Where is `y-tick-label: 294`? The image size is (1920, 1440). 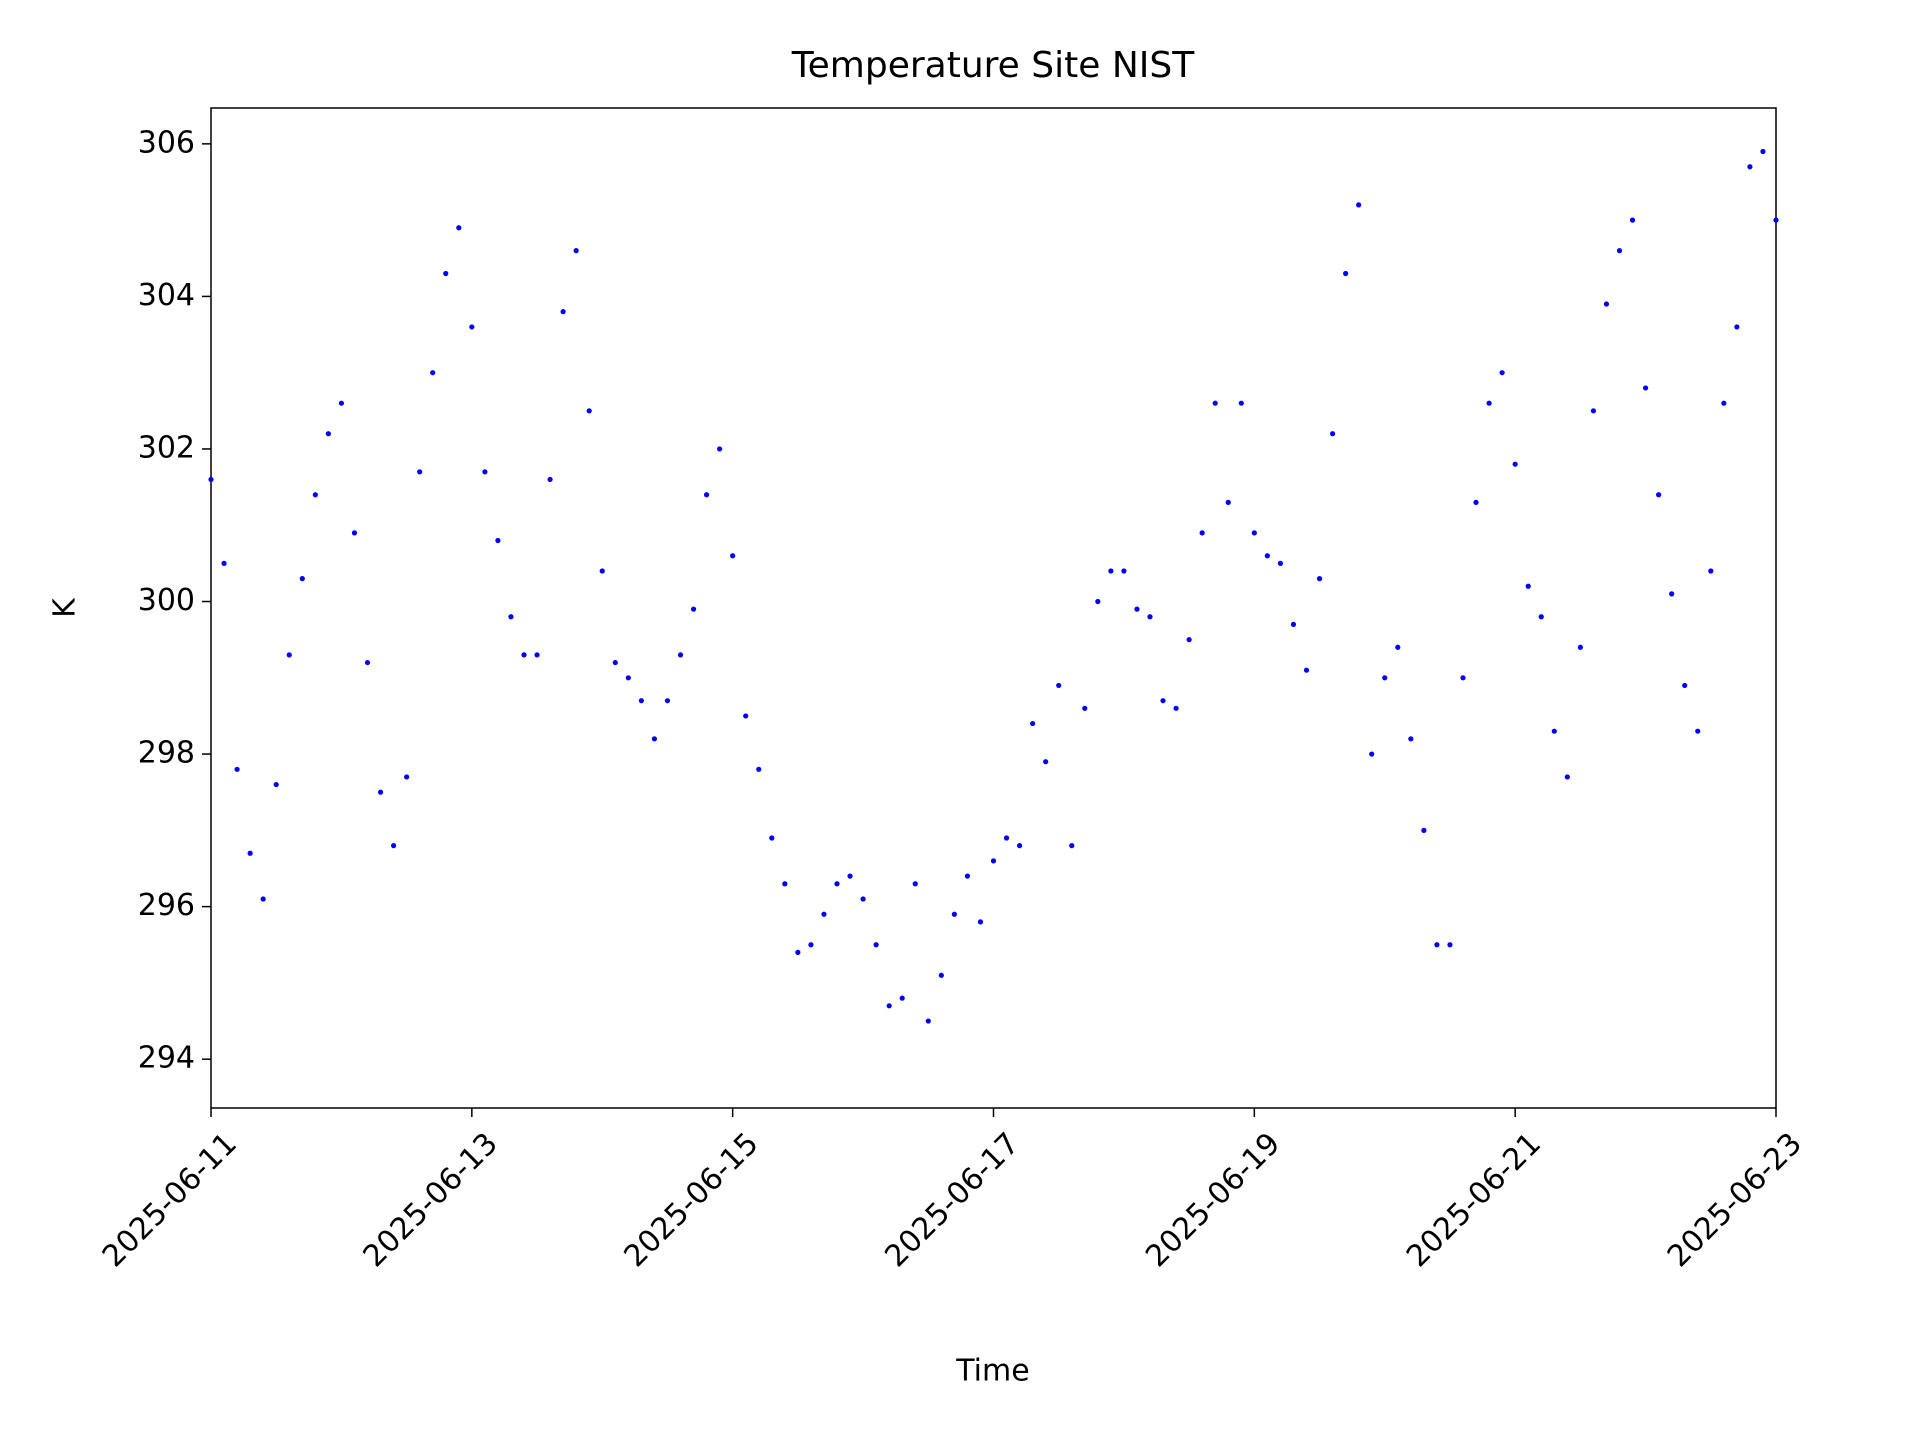 y-tick-label: 294 is located at coordinates (166, 1058).